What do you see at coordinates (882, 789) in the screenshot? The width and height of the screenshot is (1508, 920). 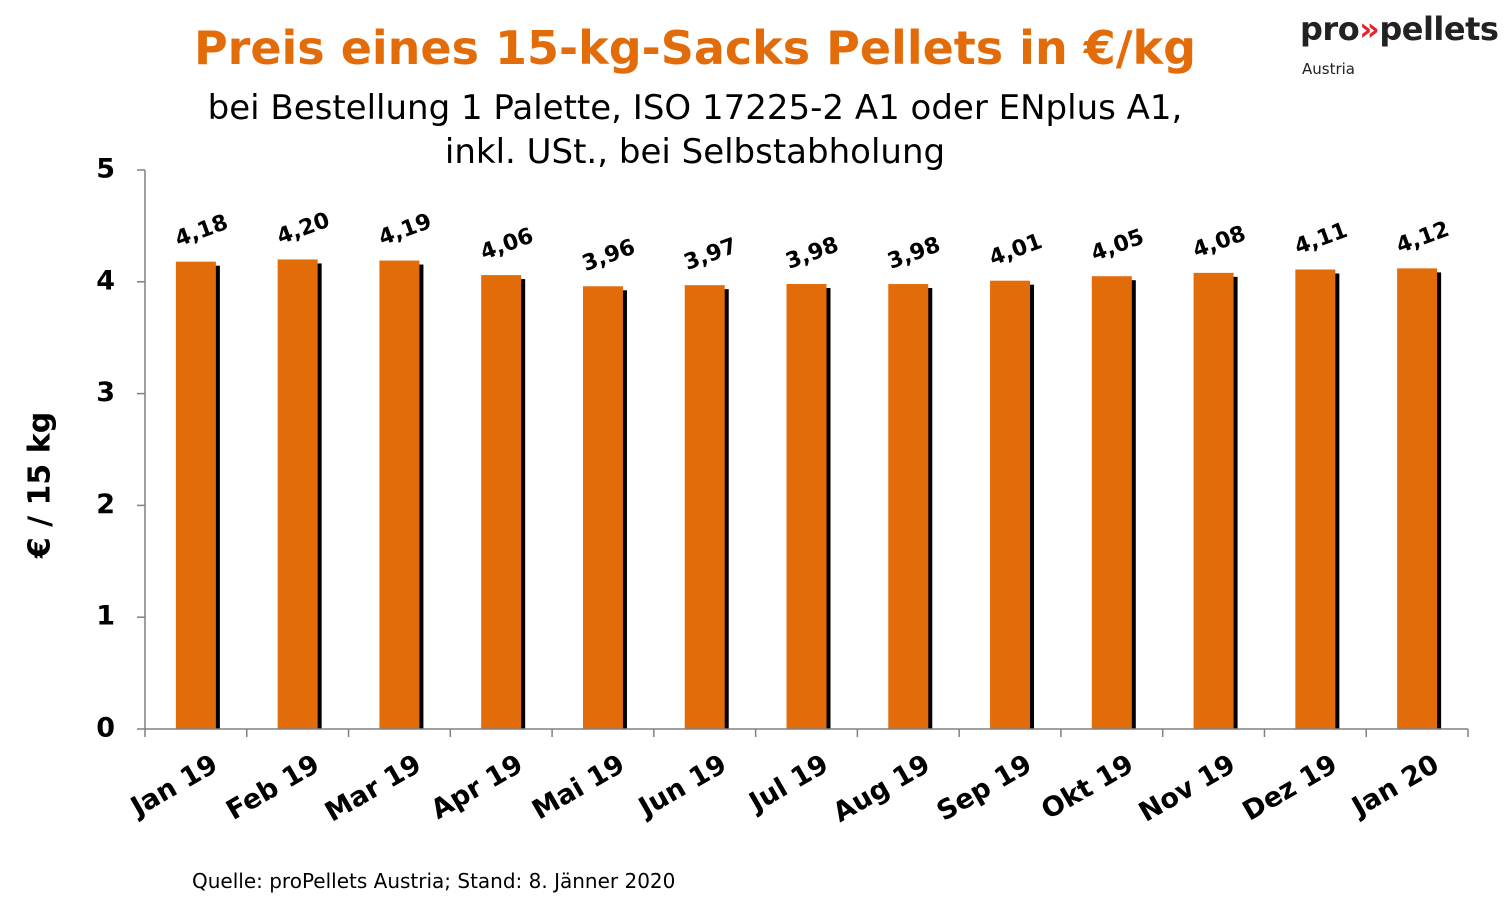 I see `x-tick-label: Aug 19` at bounding box center [882, 789].